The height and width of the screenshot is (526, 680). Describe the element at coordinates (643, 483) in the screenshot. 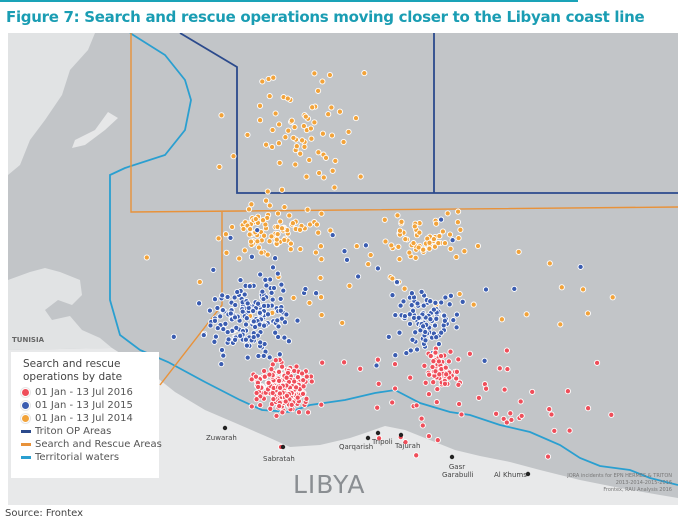

I see `credit-line: 2013-2014-2015-2016` at that location.